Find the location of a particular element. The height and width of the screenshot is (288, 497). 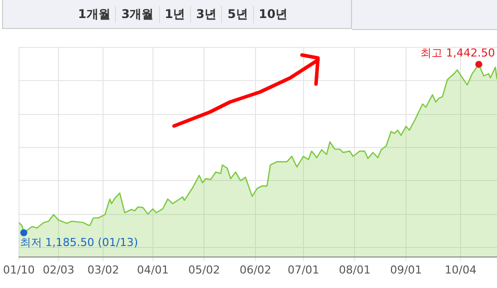

x-tick-label: 09/01 is located at coordinates (406, 269).